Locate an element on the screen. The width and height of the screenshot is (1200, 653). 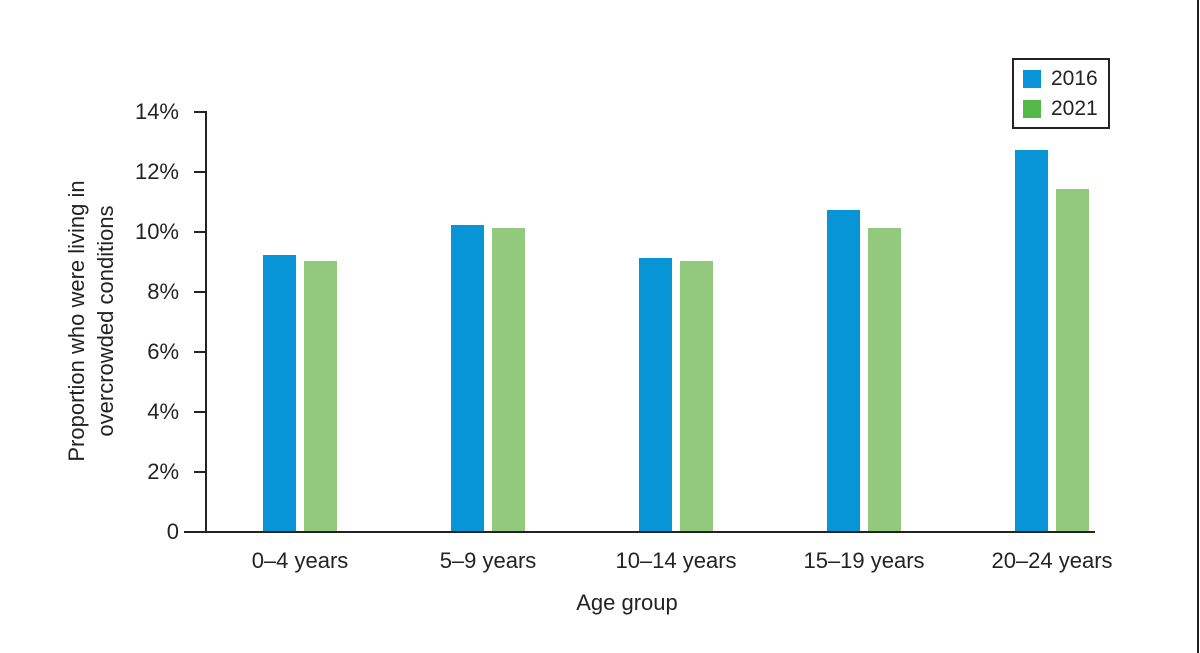
x-category-label-4: 20–24 years is located at coordinates (1052, 560).